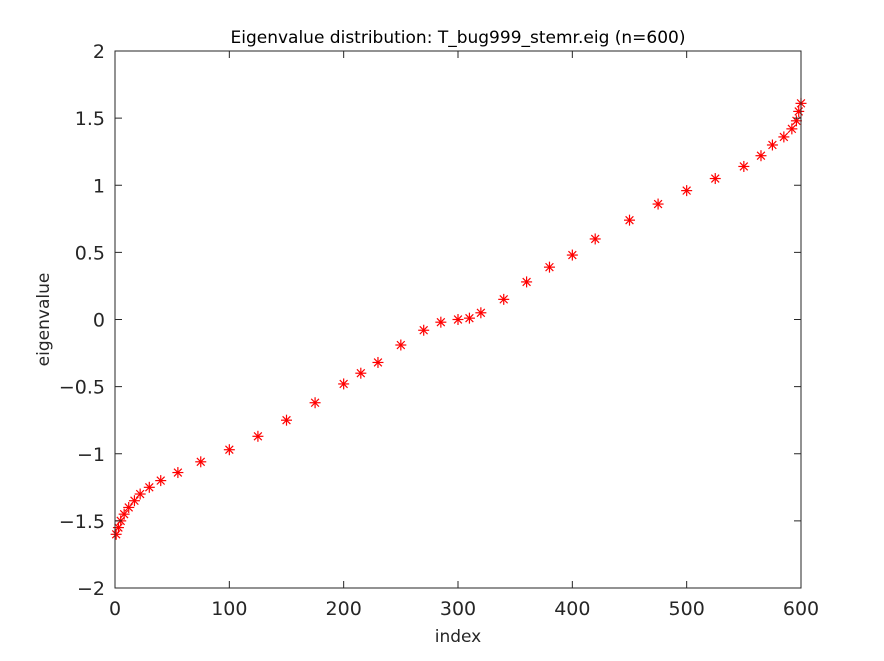 The width and height of the screenshot is (884, 661). I want to click on x-tick-label: 100, so click(229, 609).